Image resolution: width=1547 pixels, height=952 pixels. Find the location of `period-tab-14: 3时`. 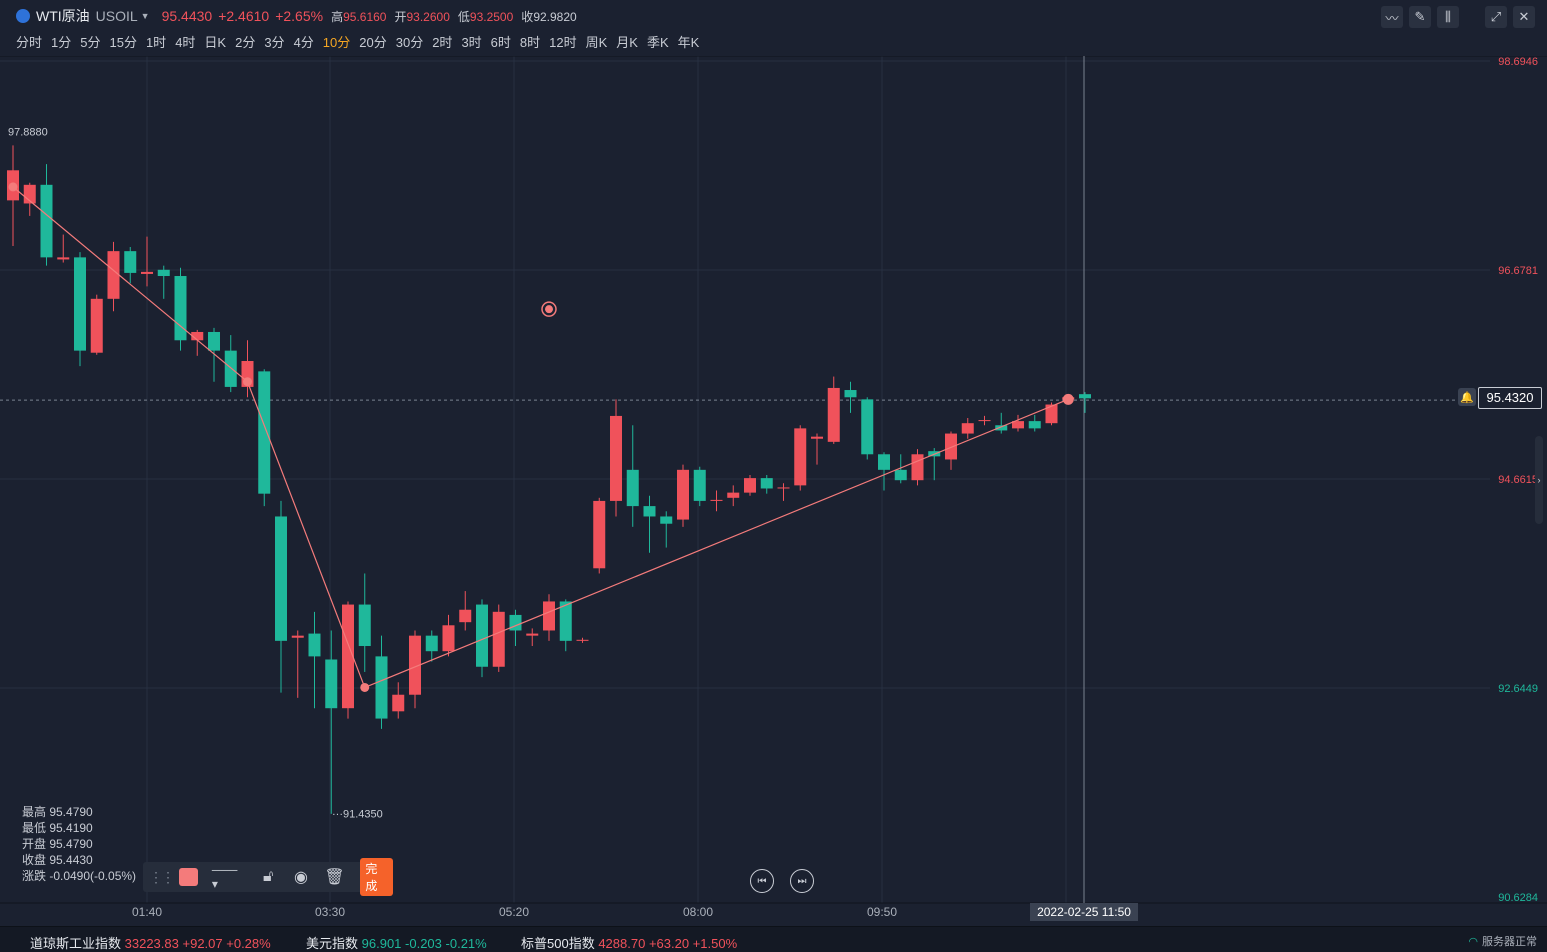

period-tab-14: 3时 is located at coordinates (471, 42).